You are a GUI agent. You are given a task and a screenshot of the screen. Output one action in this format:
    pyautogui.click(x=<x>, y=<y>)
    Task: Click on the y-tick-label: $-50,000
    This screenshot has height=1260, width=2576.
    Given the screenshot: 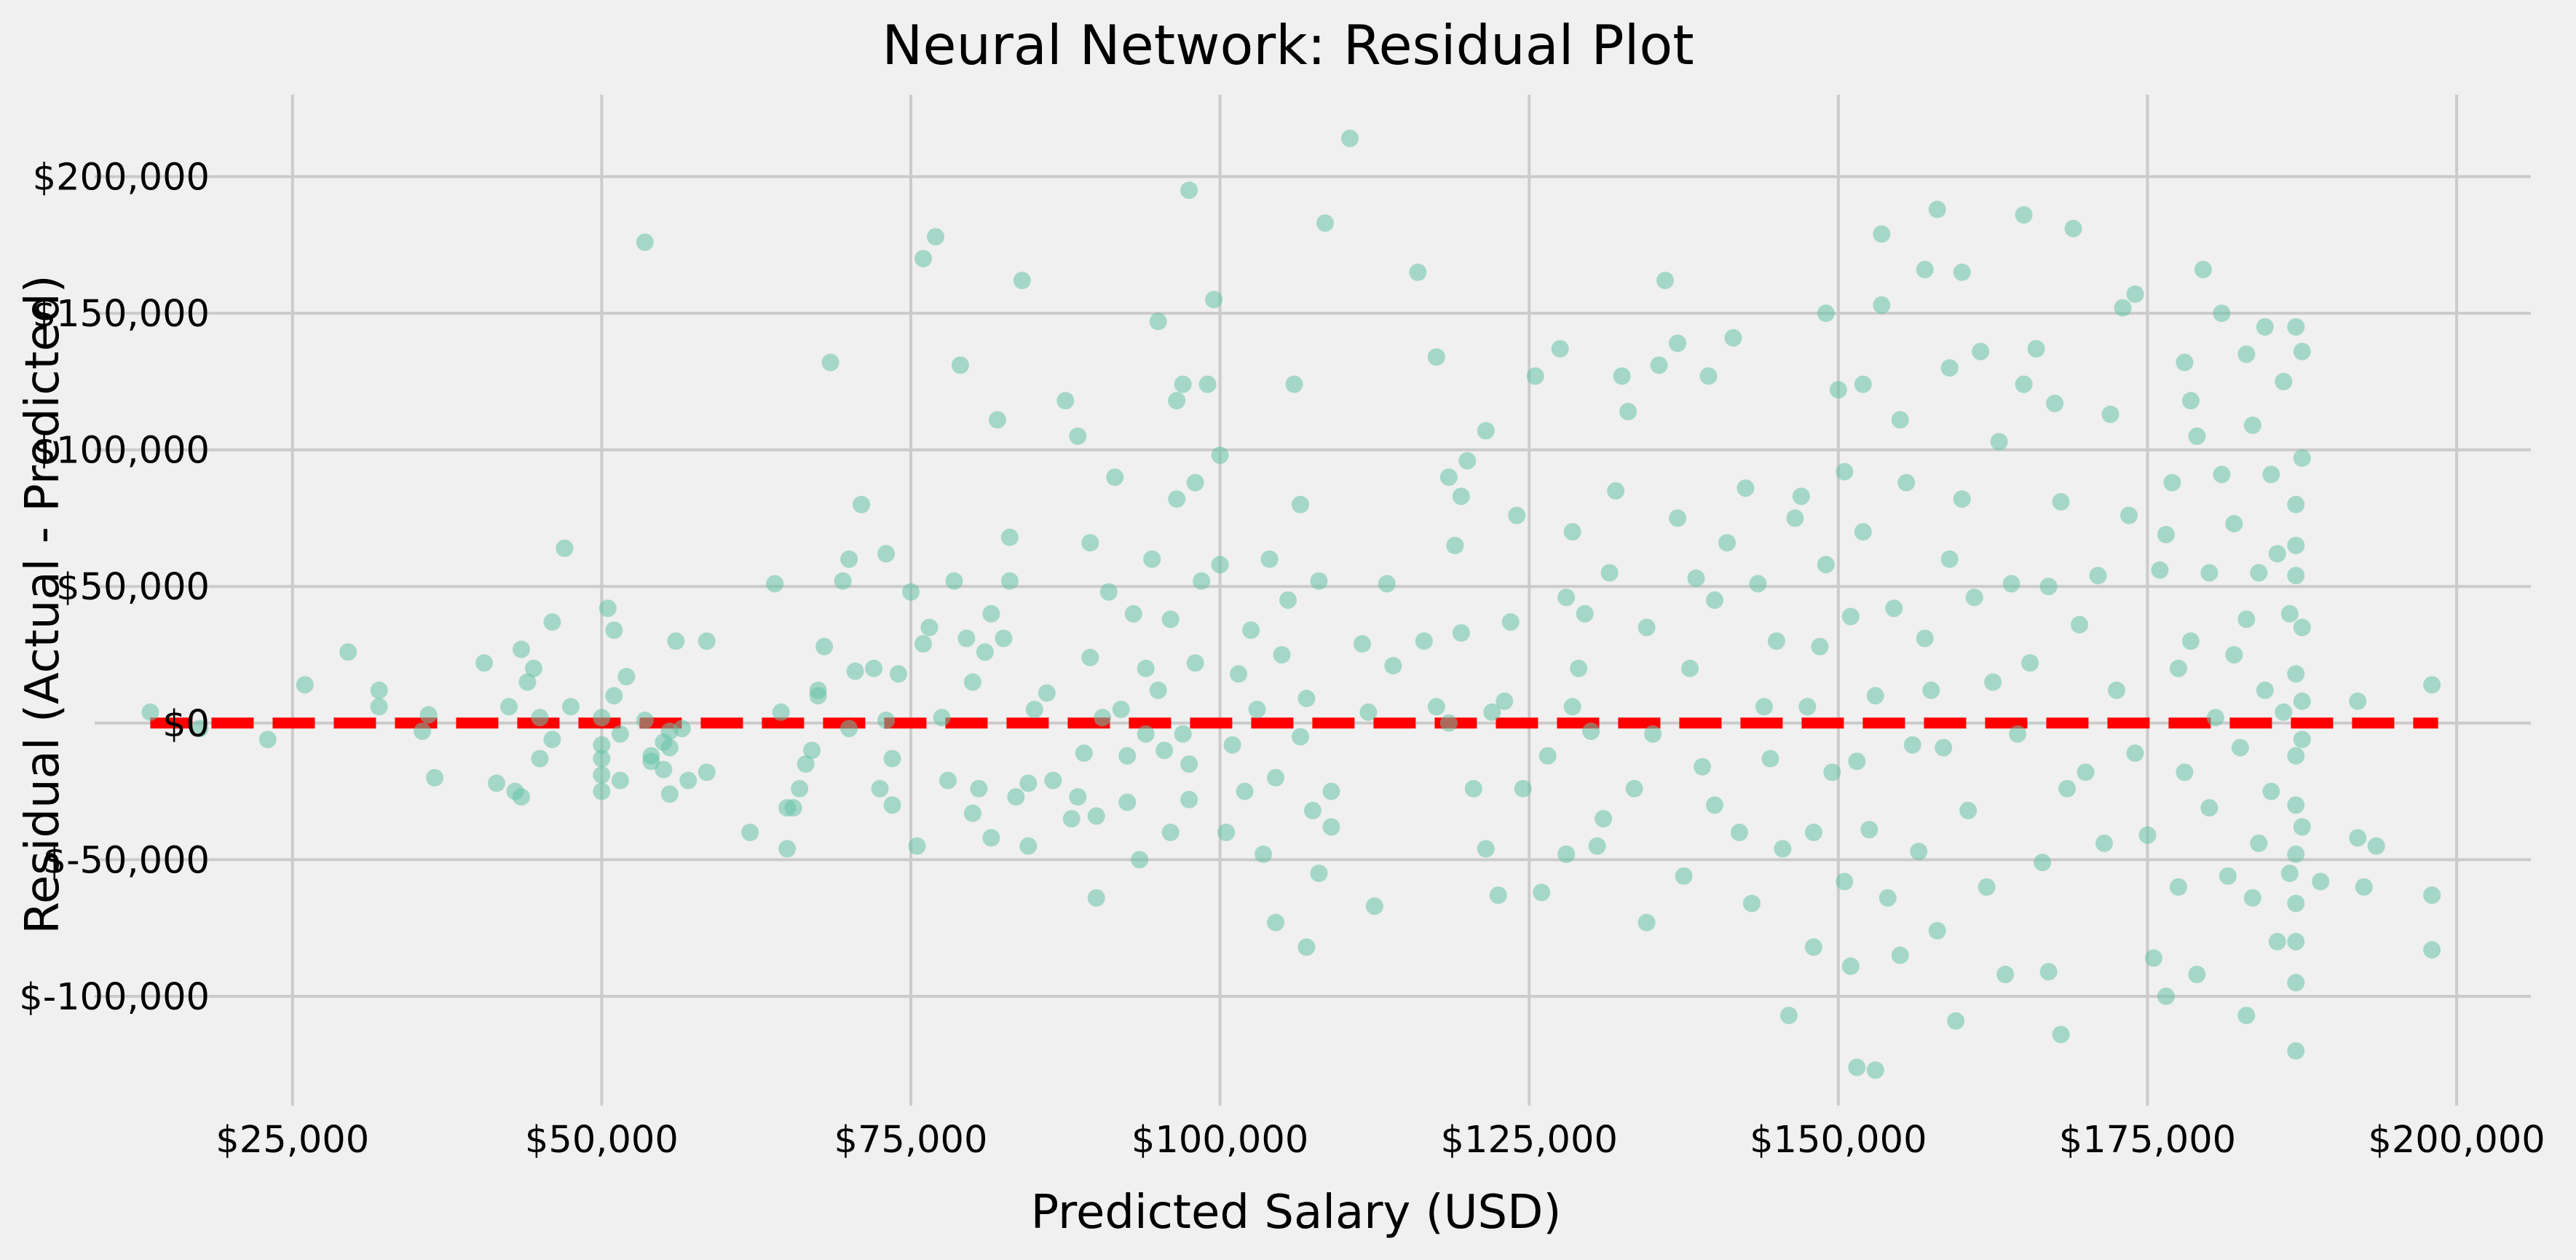 What is the action you would take?
    pyautogui.click(x=127, y=860)
    